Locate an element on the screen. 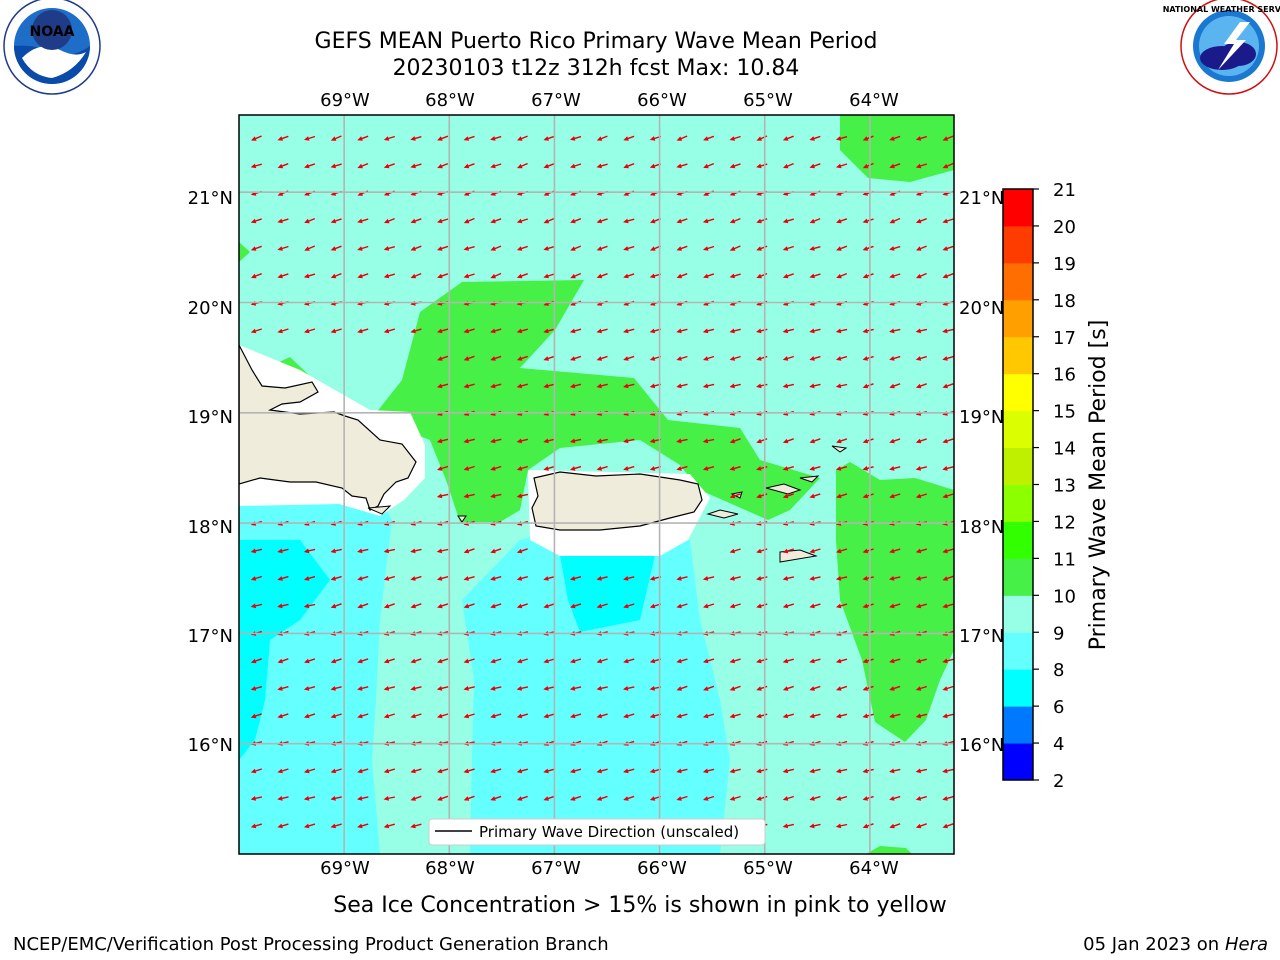 Image resolution: width=1280 pixels, height=960 pixels. lat-label: 21°N is located at coordinates (210, 198).